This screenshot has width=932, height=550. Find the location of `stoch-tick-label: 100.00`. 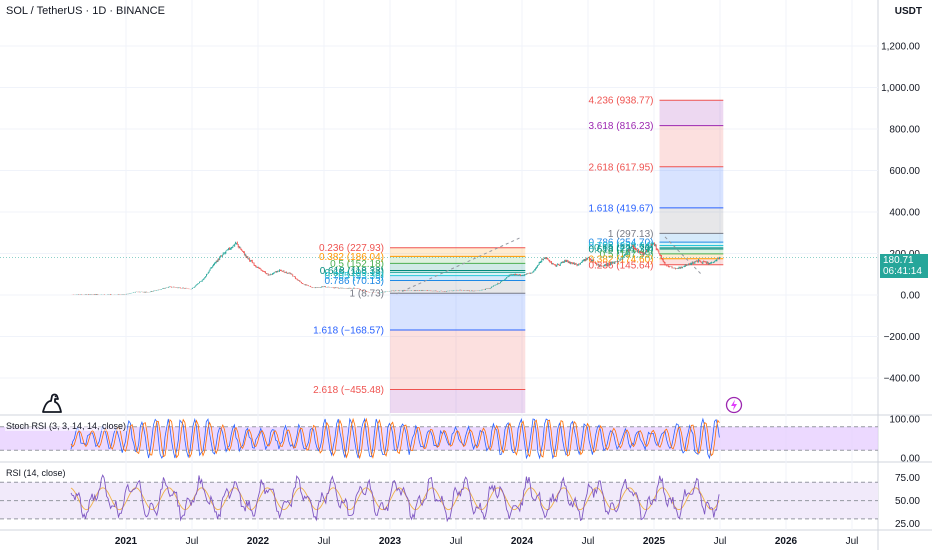

stoch-tick-label: 100.00 is located at coordinates (904, 419).